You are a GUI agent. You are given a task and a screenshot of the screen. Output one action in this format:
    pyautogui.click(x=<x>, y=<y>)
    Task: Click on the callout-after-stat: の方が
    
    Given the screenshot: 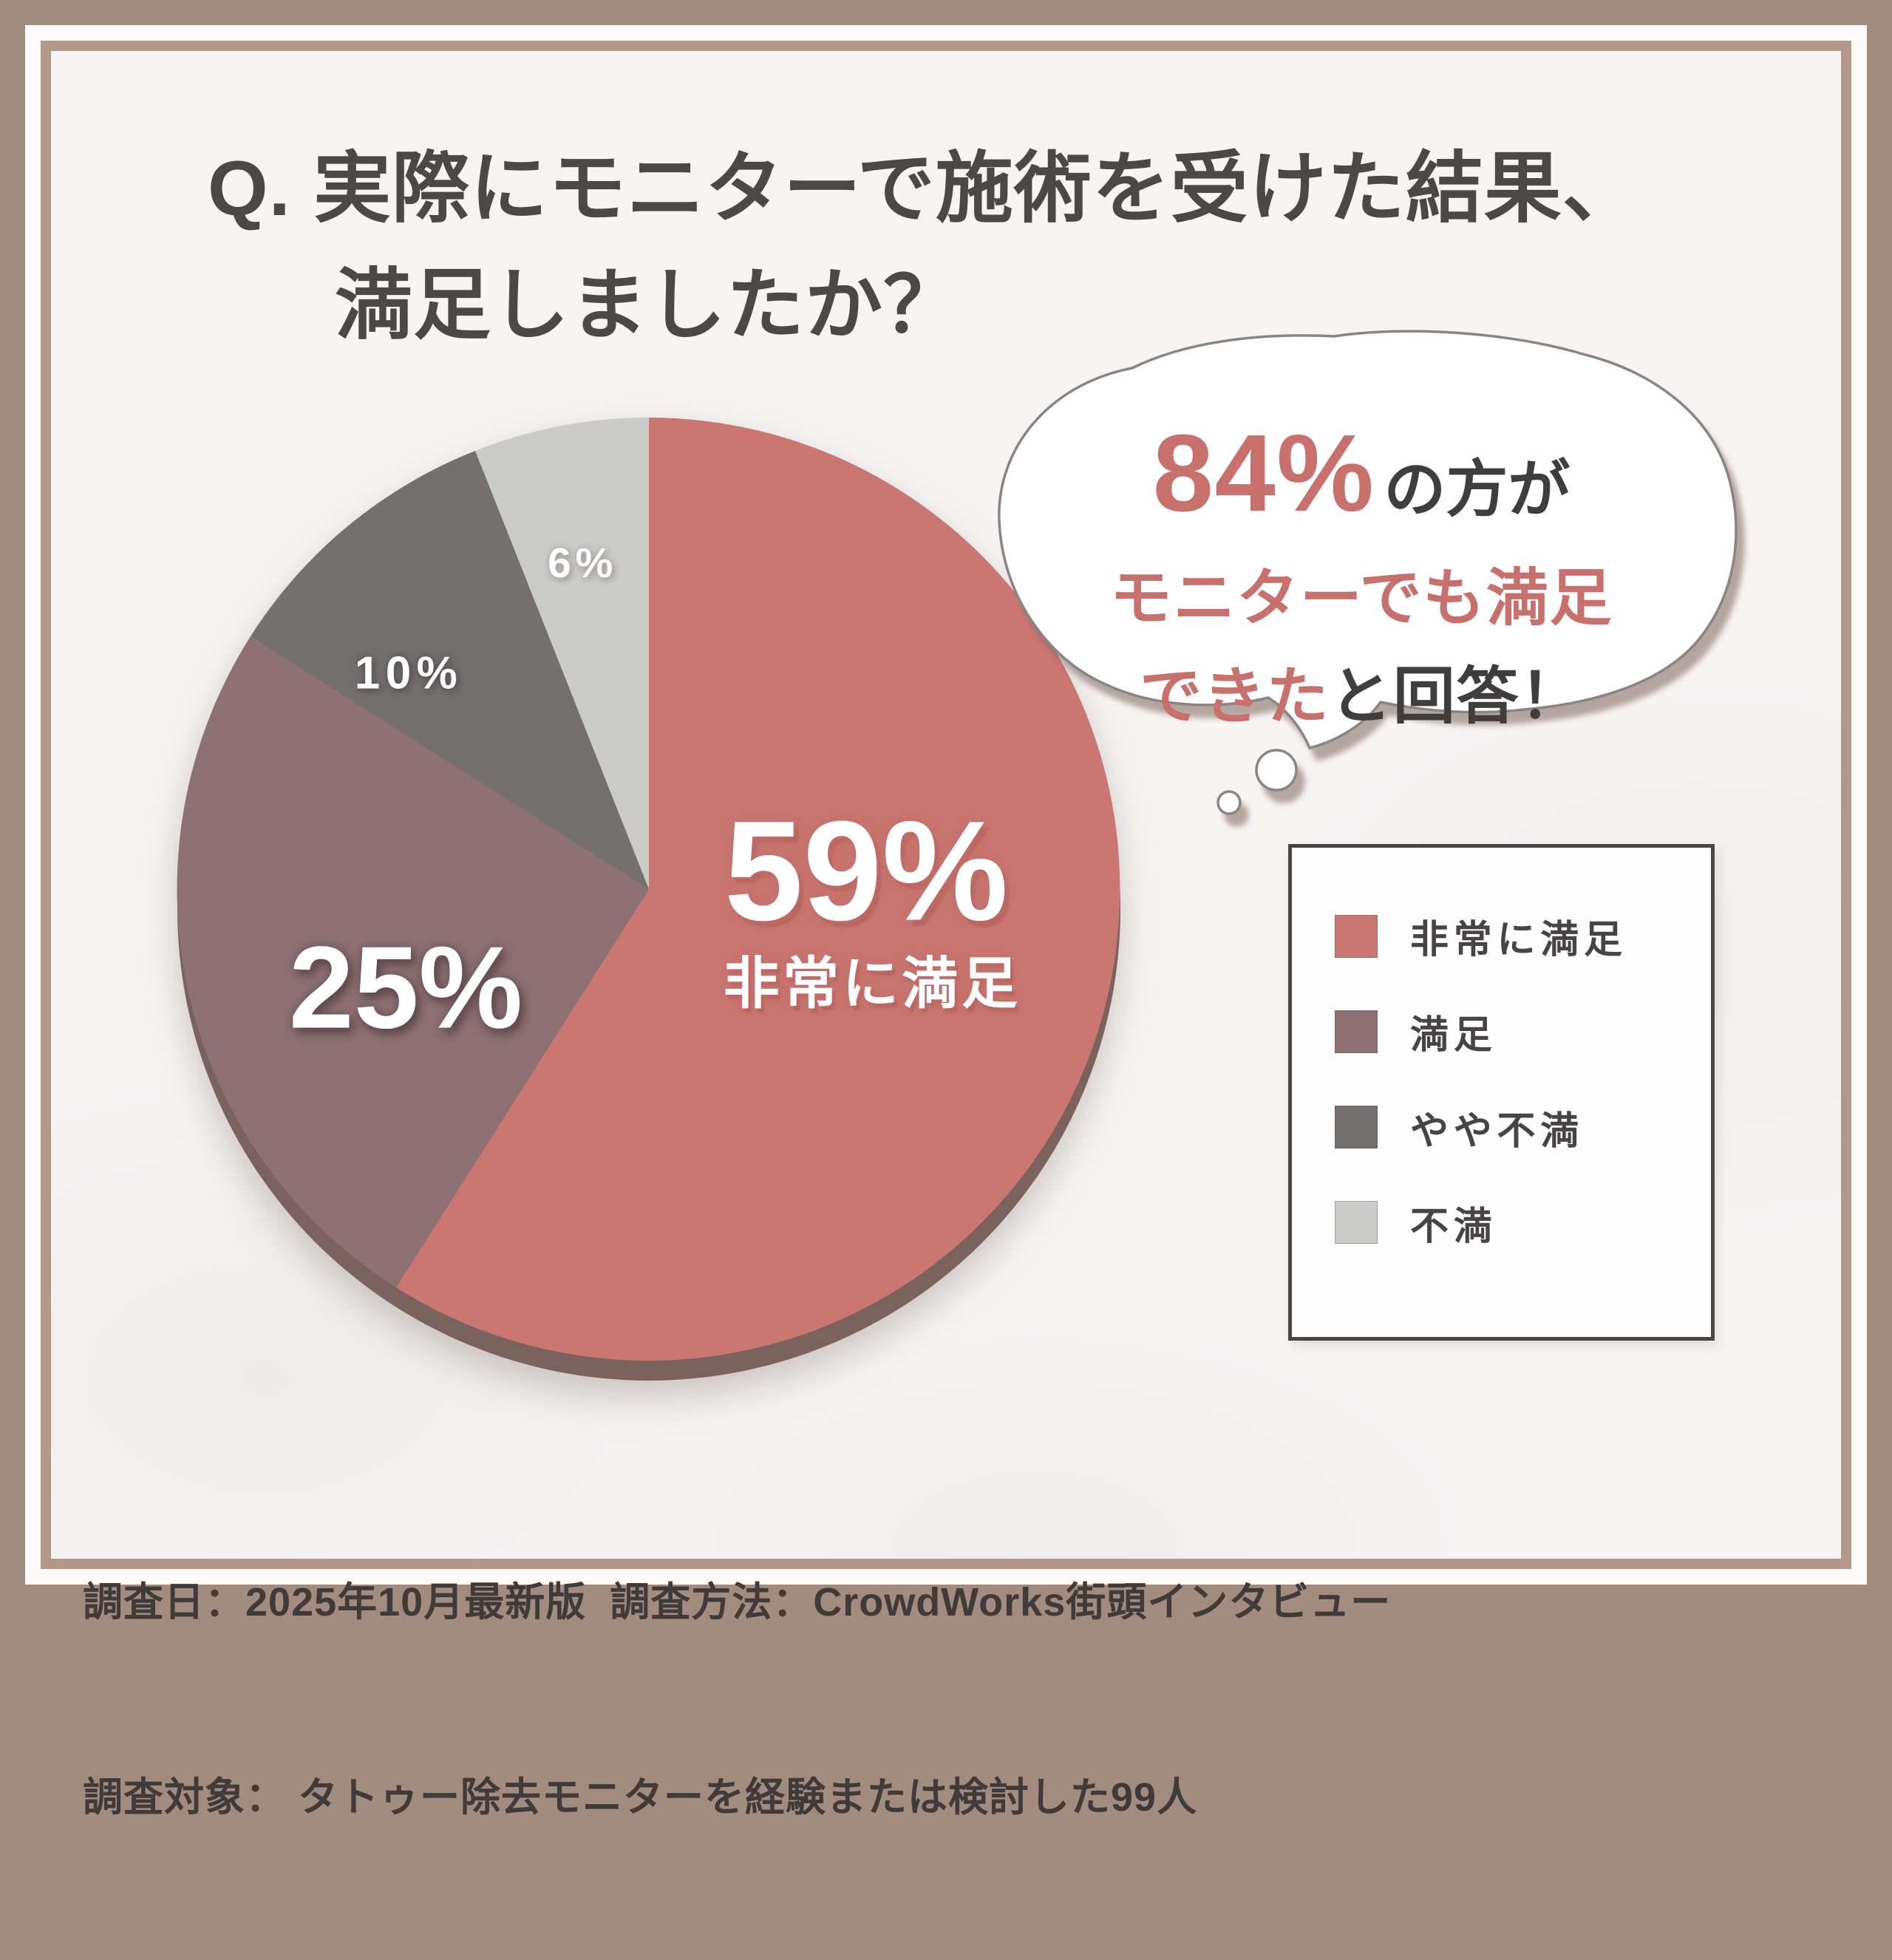 What is the action you would take?
    pyautogui.click(x=1477, y=490)
    